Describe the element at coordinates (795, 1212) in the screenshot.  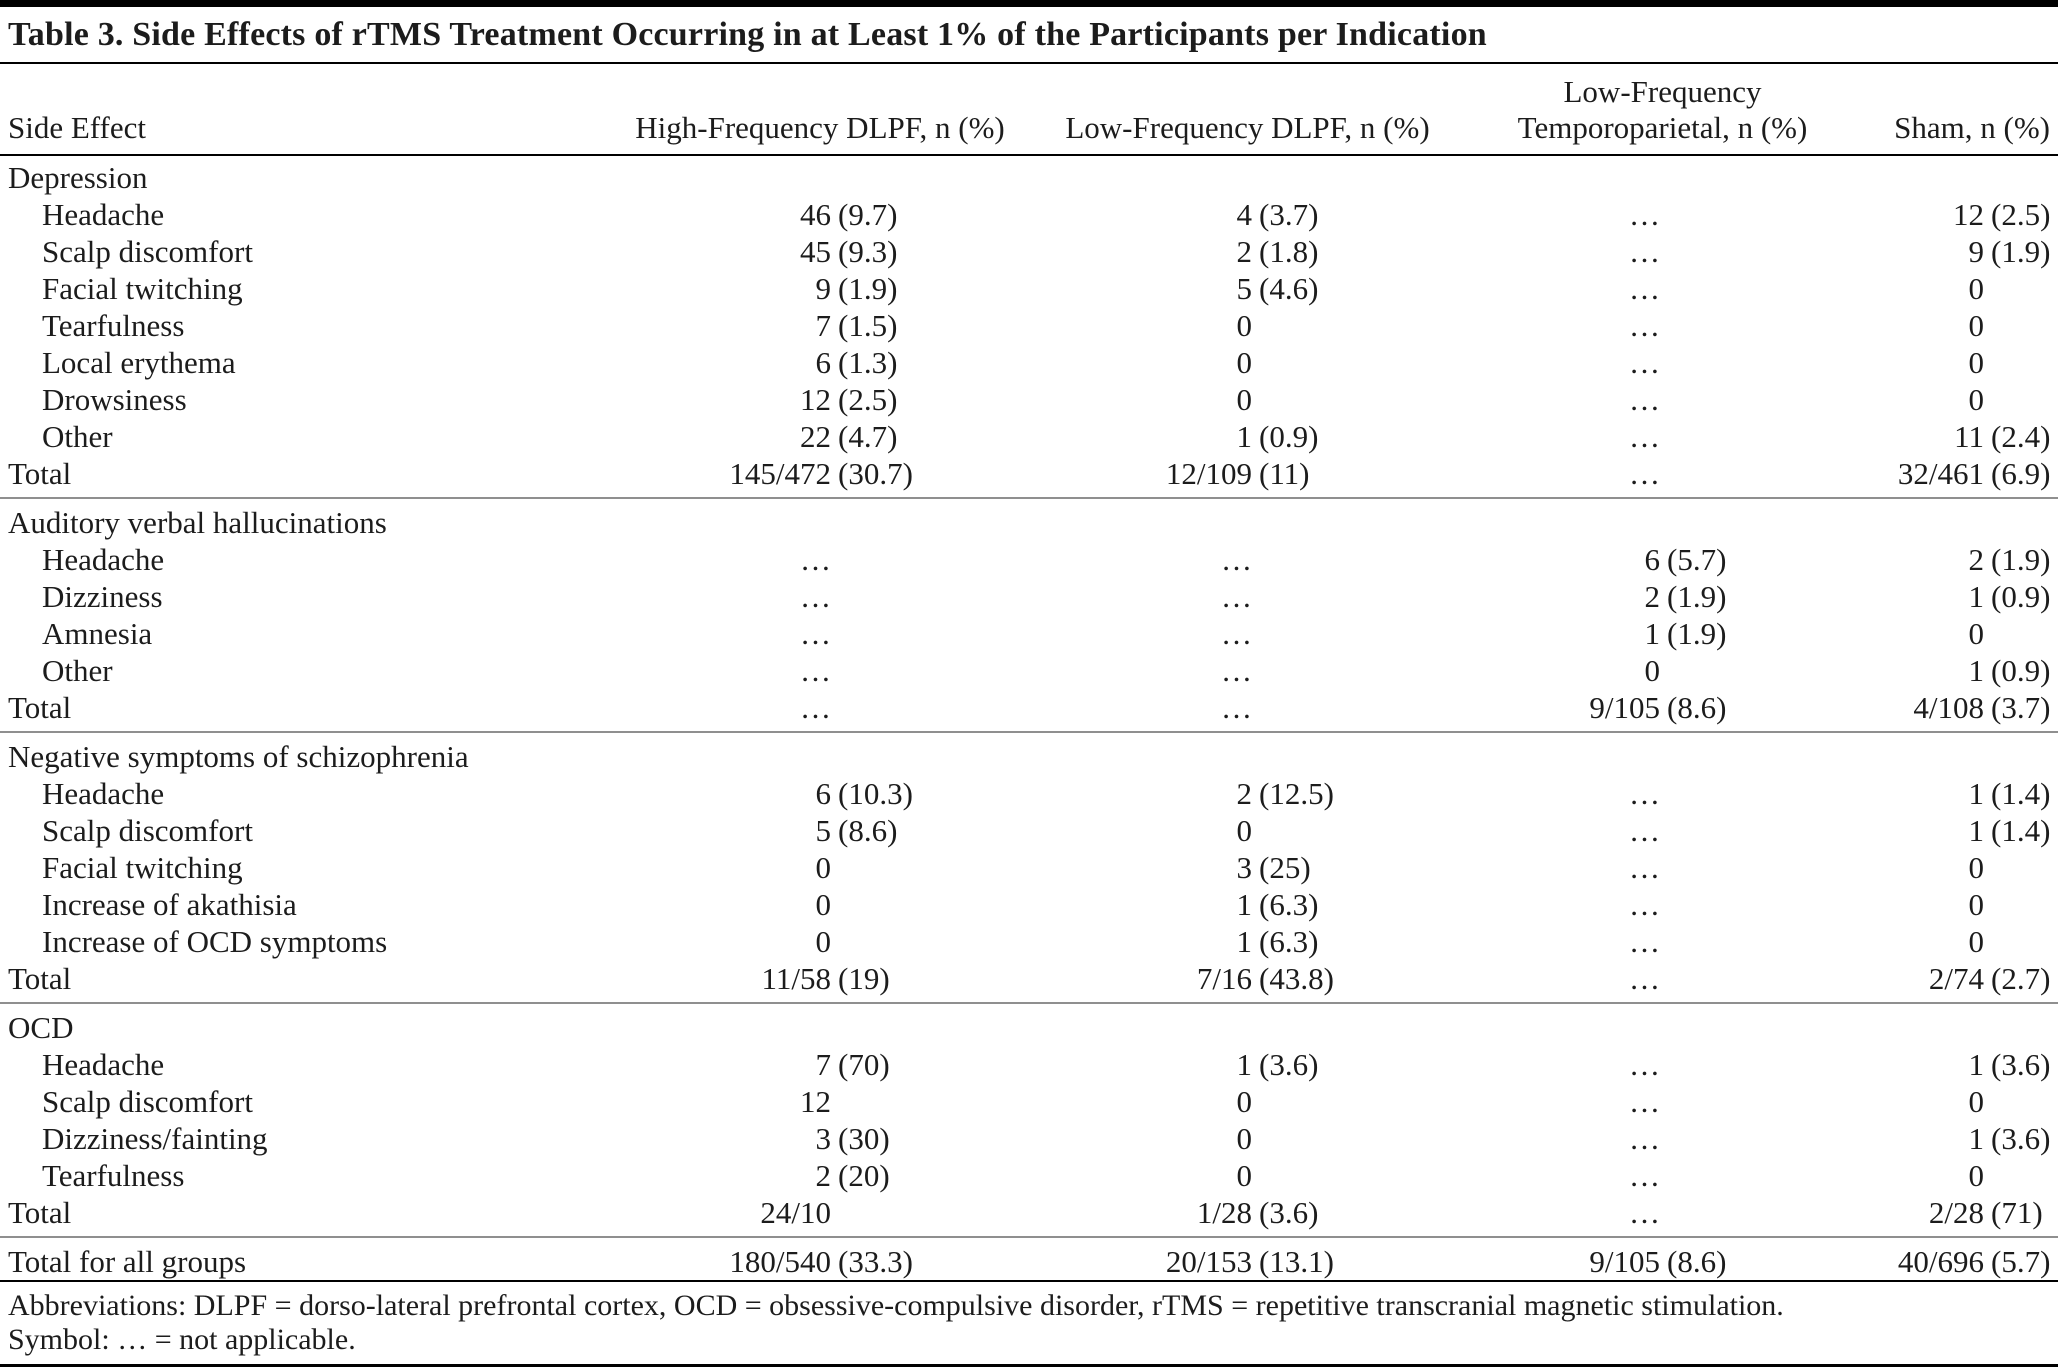
I see `cell-count: 24/10` at that location.